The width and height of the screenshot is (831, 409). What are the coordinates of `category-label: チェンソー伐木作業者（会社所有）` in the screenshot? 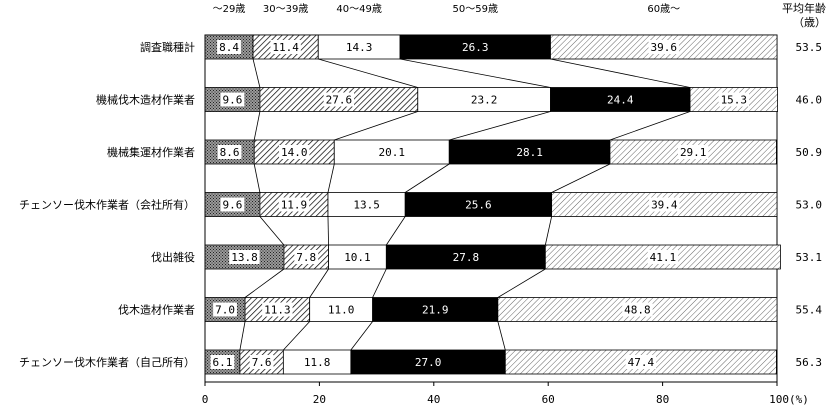 It's located at (107, 205).